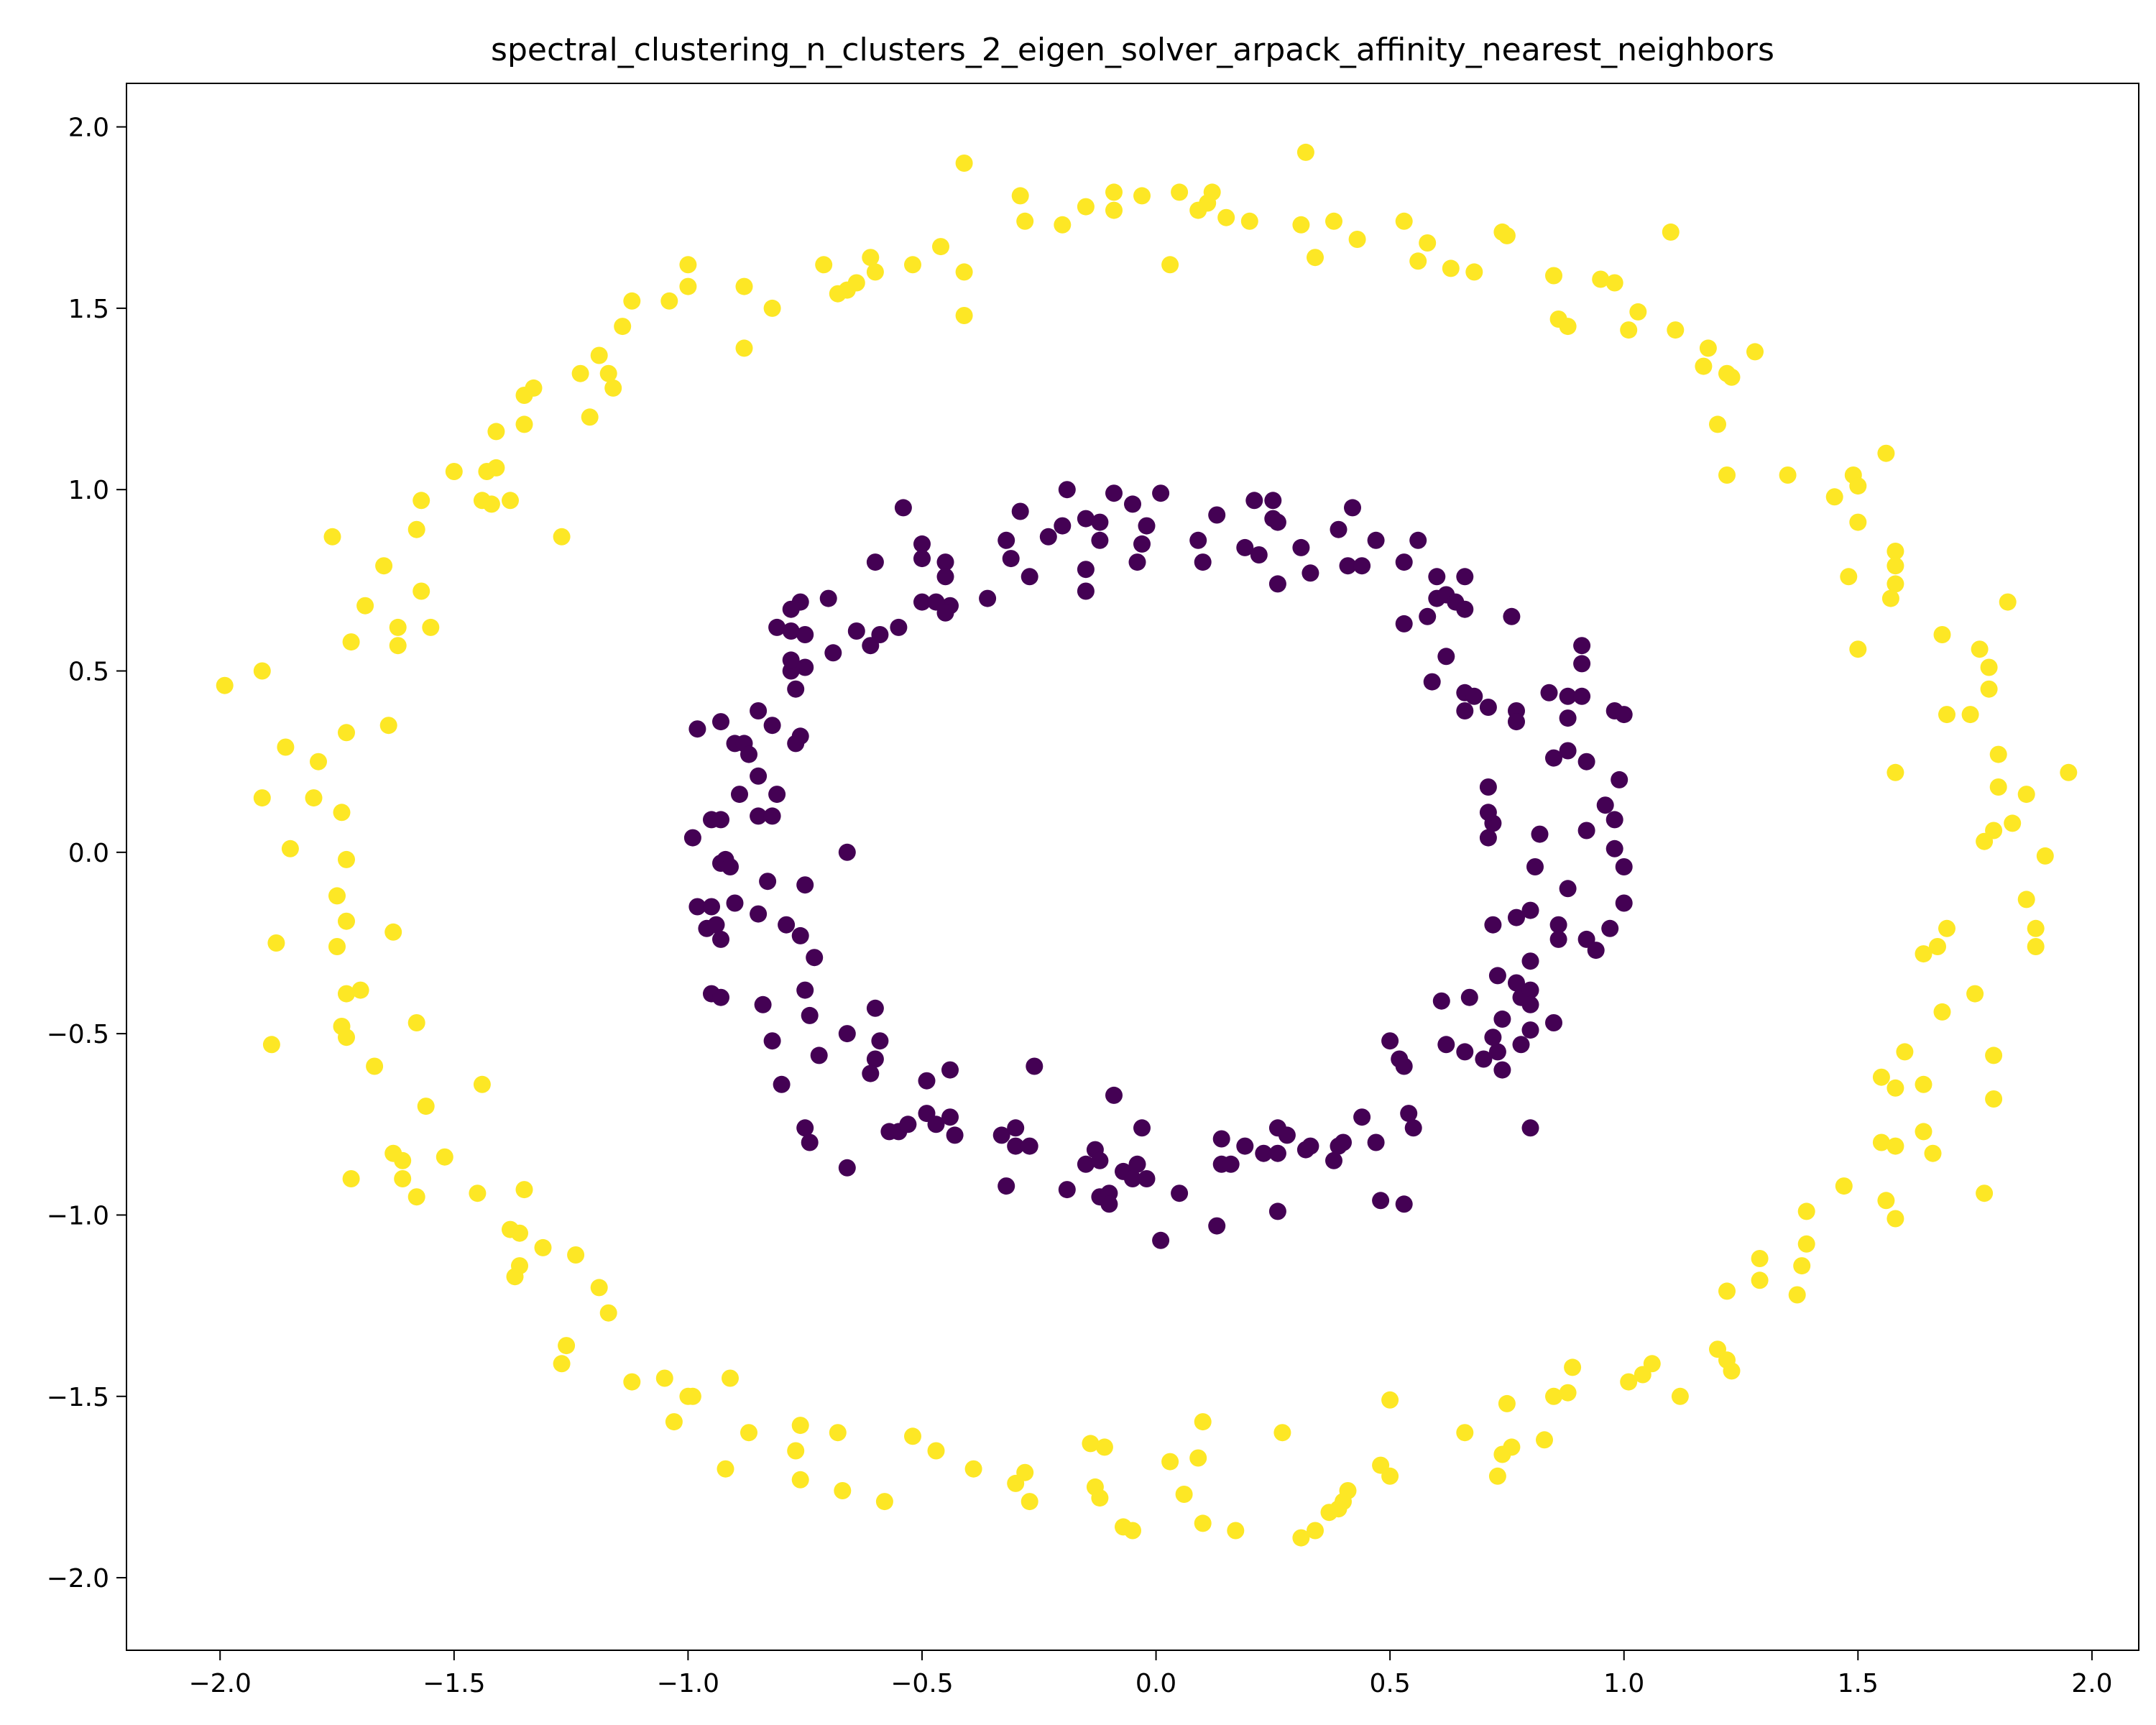 Image resolution: width=2156 pixels, height=1725 pixels. I want to click on y-tick-label: −0.5, so click(78, 1034).